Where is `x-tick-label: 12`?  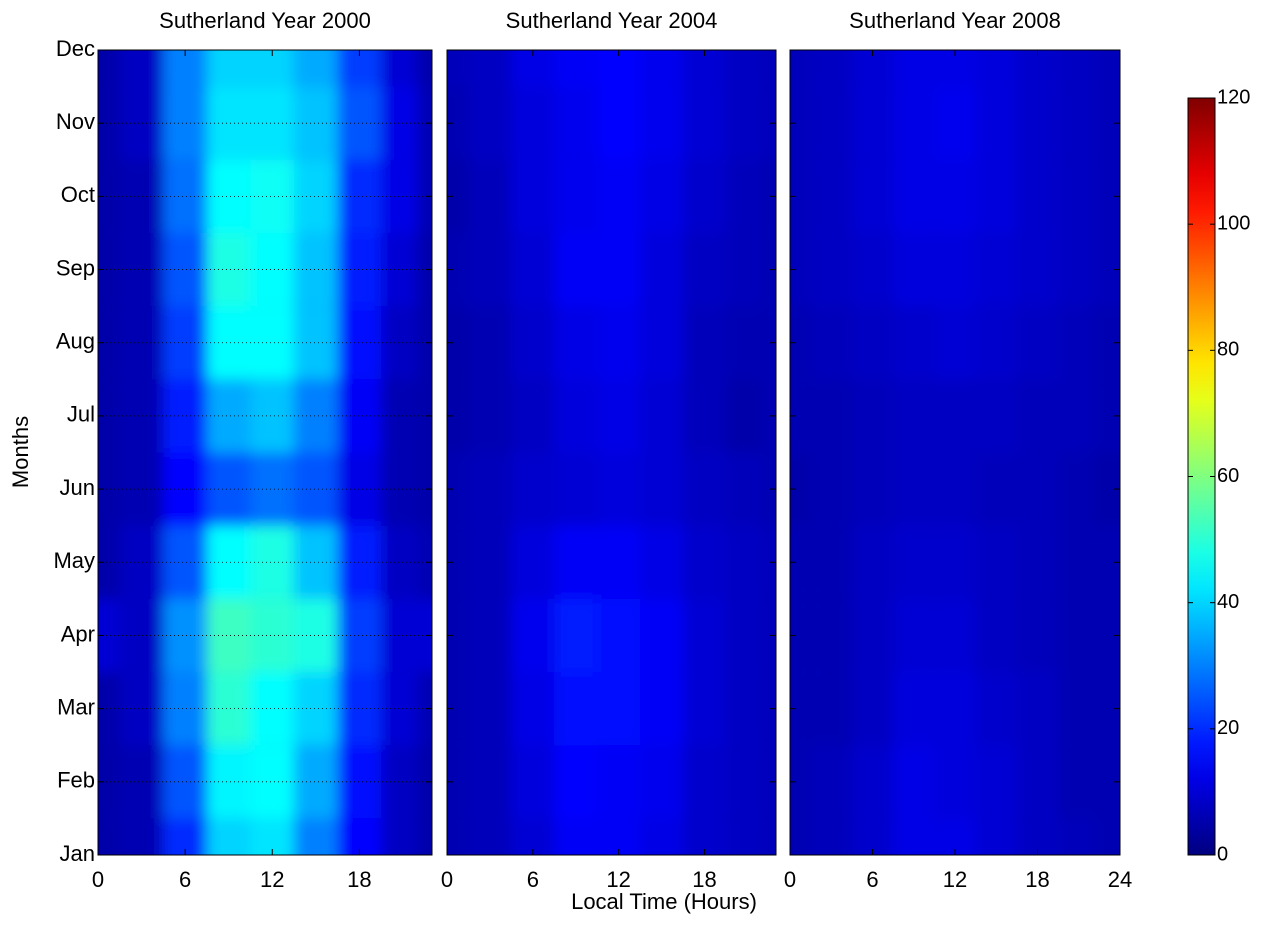 x-tick-label: 12 is located at coordinates (618, 879).